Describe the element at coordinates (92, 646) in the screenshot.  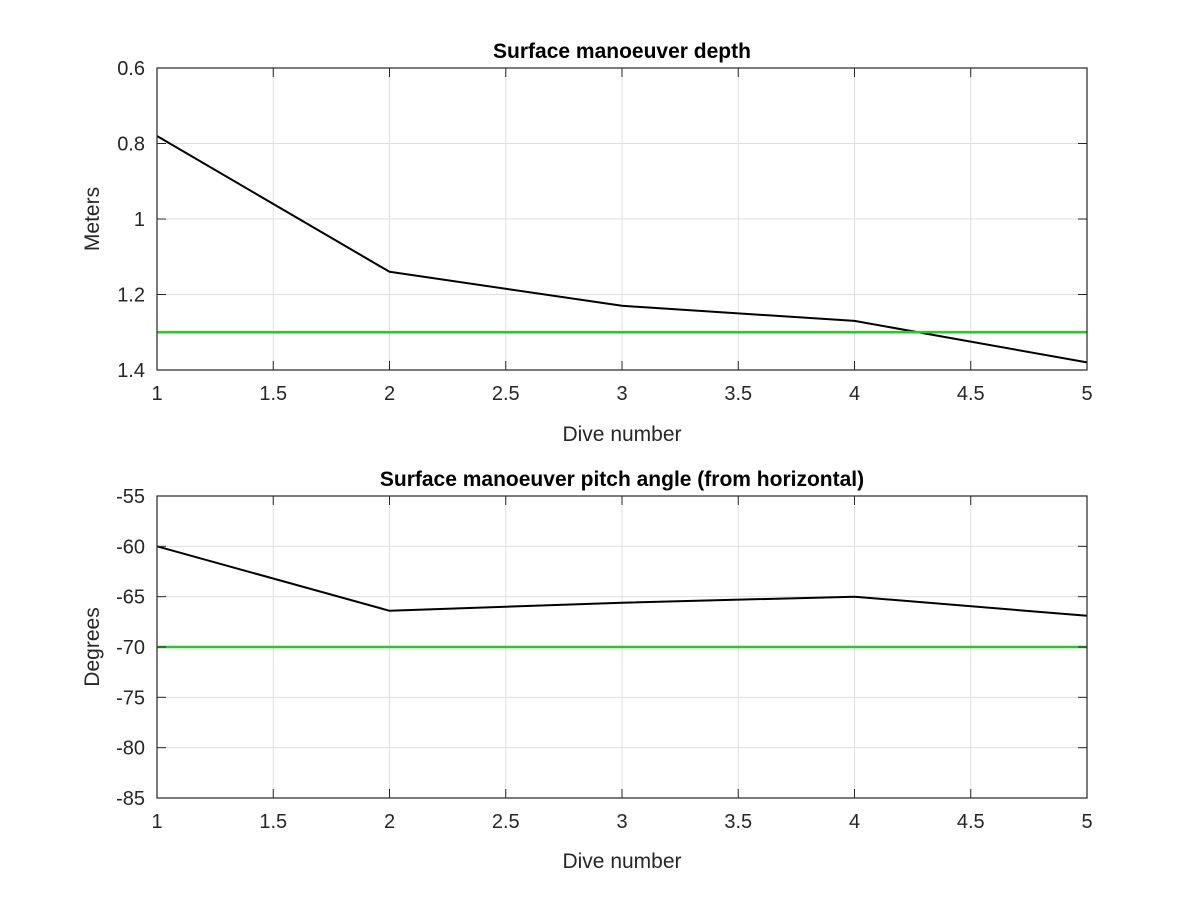
I see `pitch-y-axis-label: Degrees` at that location.